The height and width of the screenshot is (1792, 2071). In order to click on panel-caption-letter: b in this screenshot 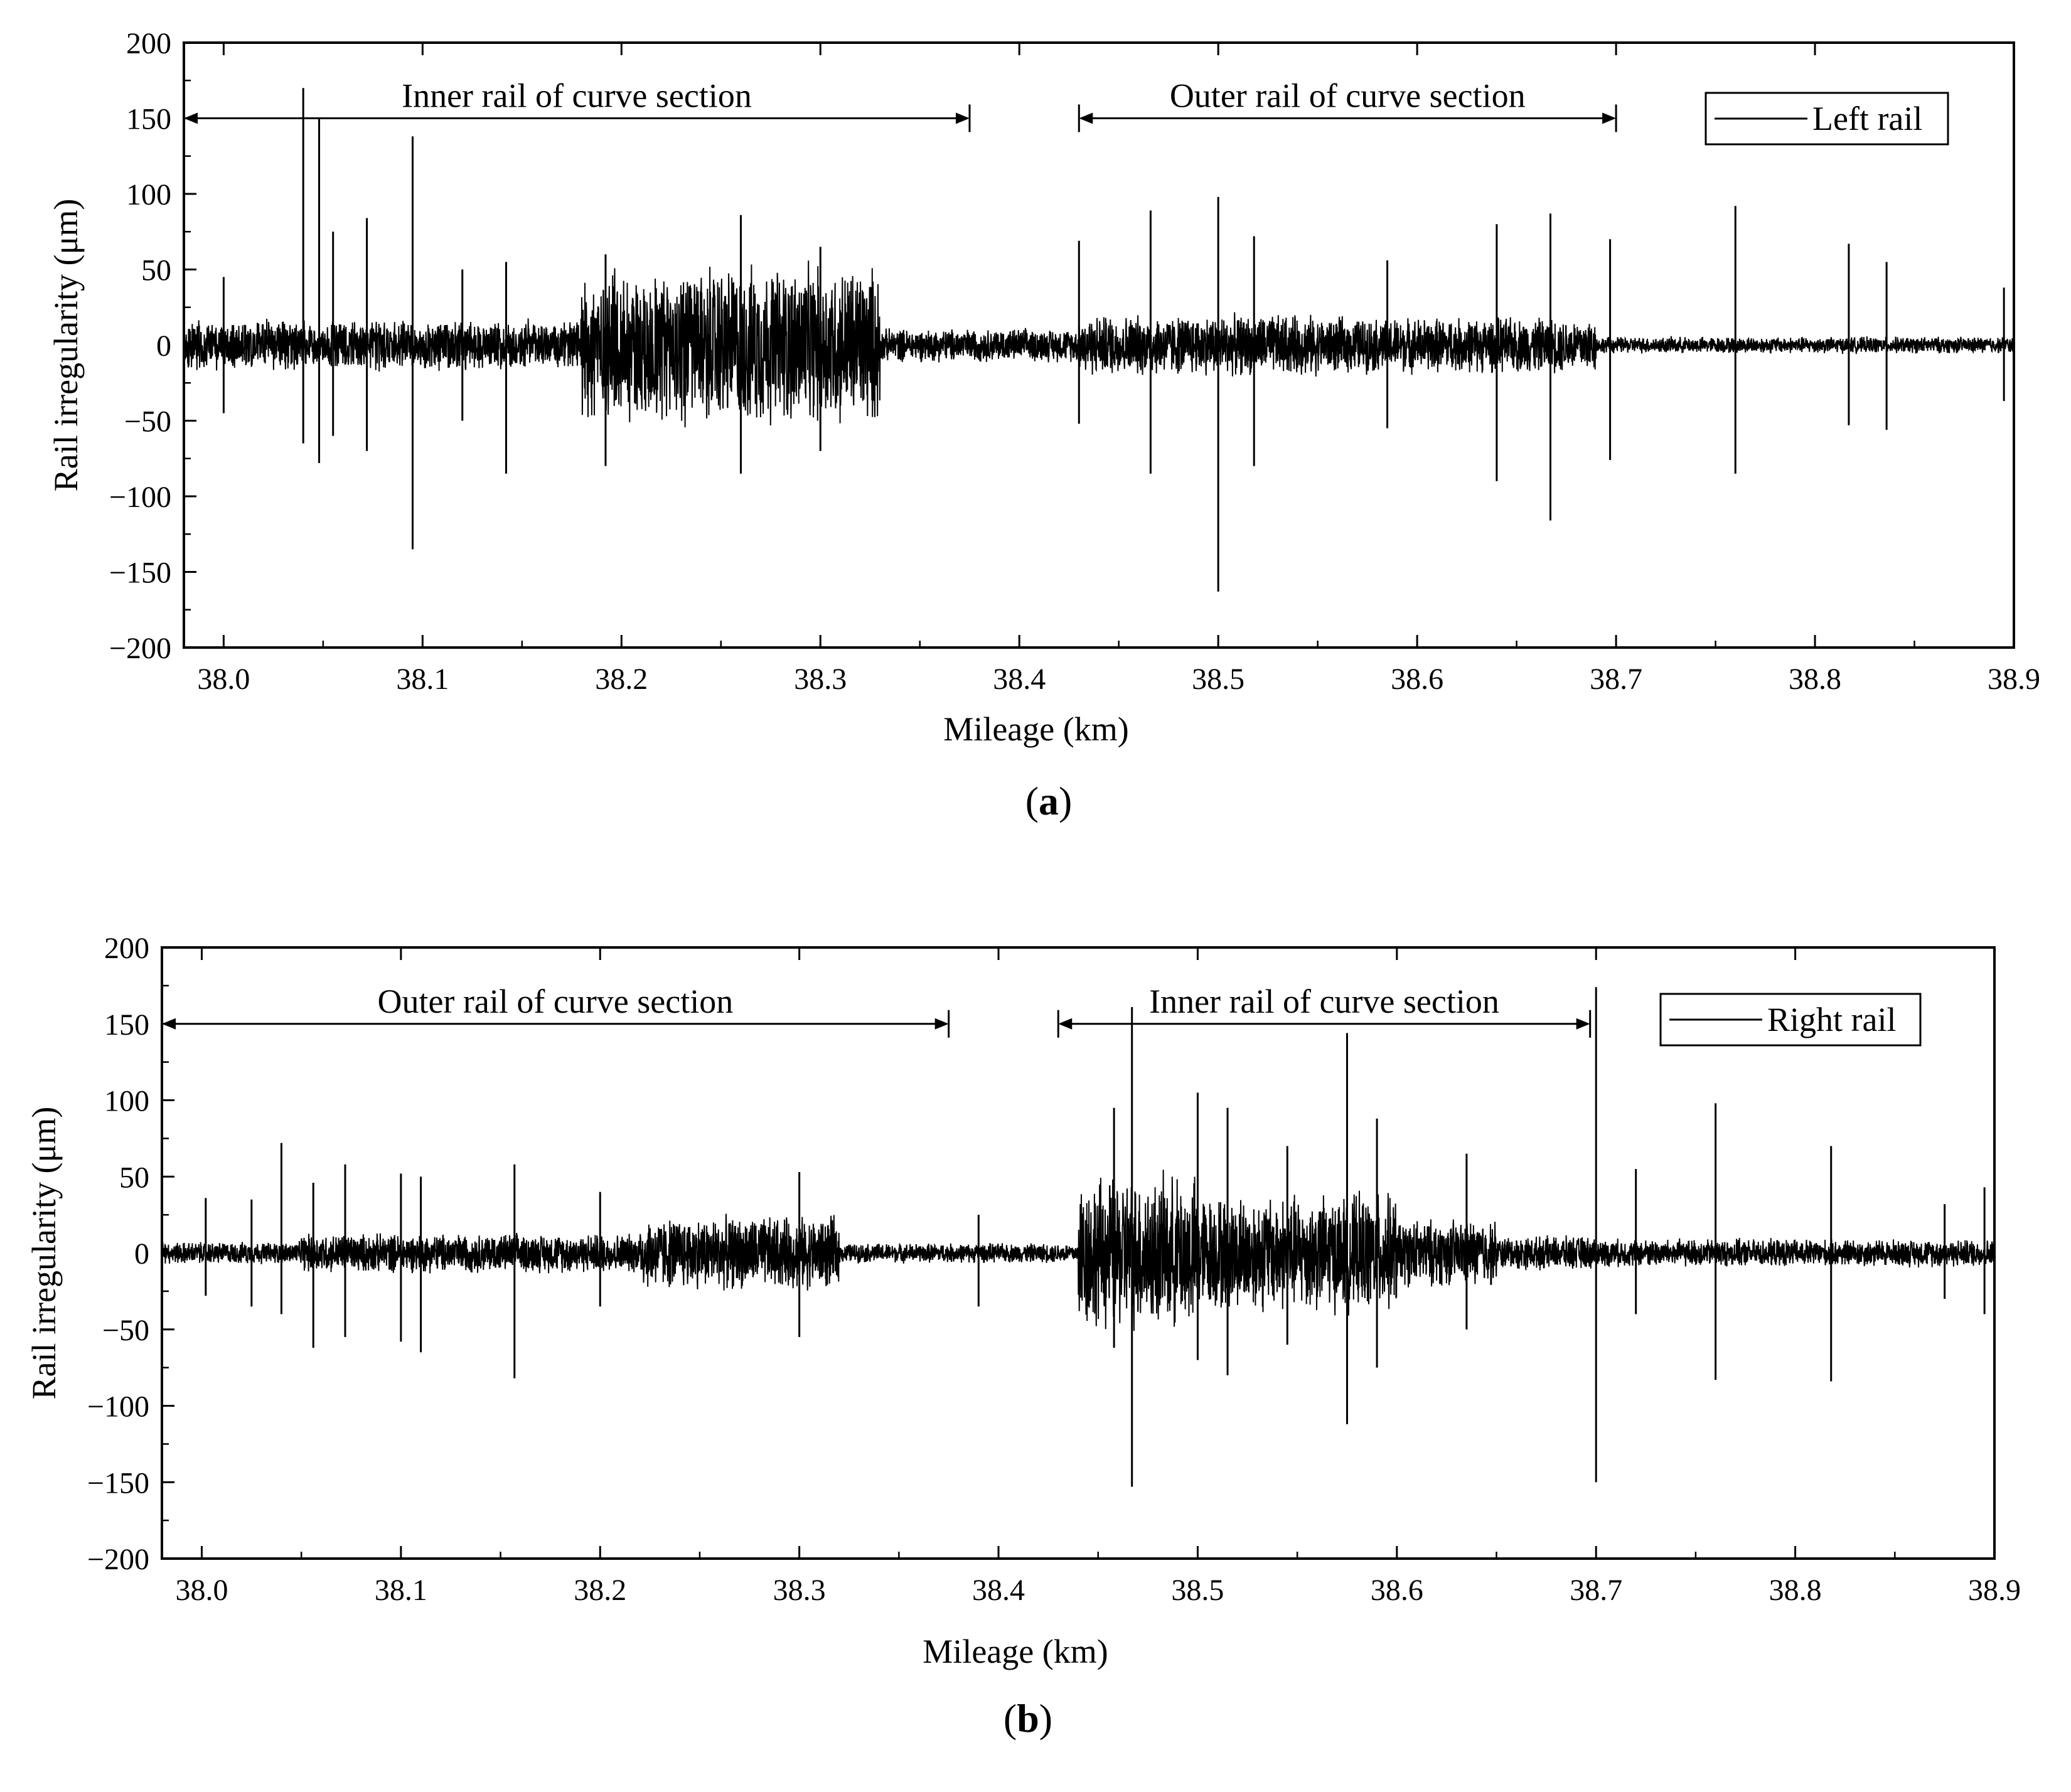, I will do `click(1028, 1718)`.